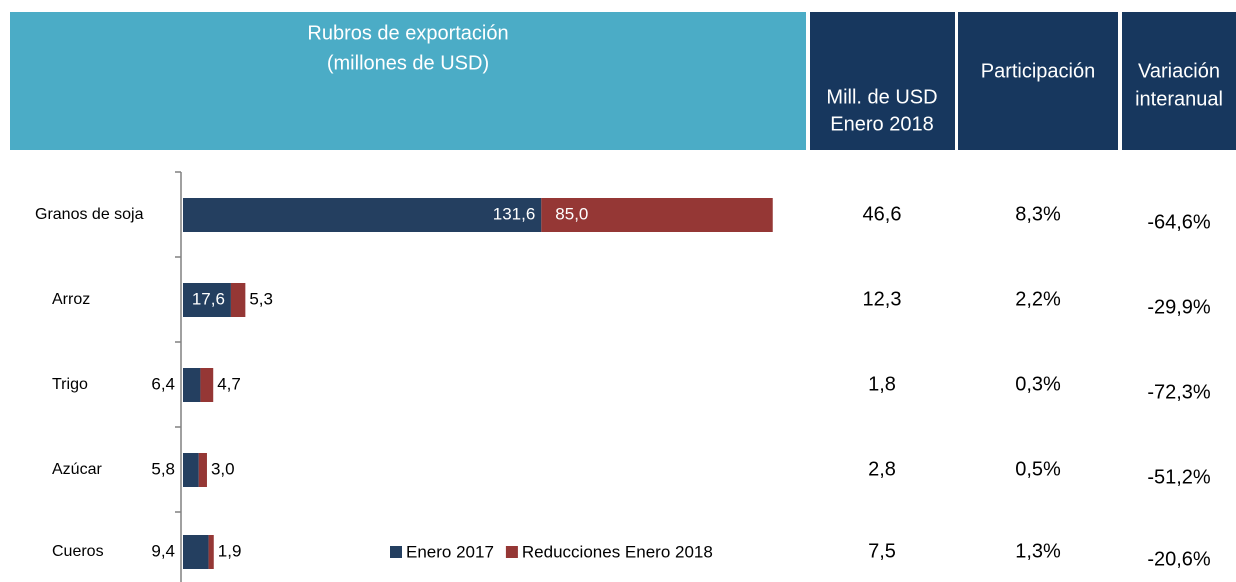 The image size is (1236, 582). What do you see at coordinates (882, 551) in the screenshot?
I see `table-cell: 7,5` at bounding box center [882, 551].